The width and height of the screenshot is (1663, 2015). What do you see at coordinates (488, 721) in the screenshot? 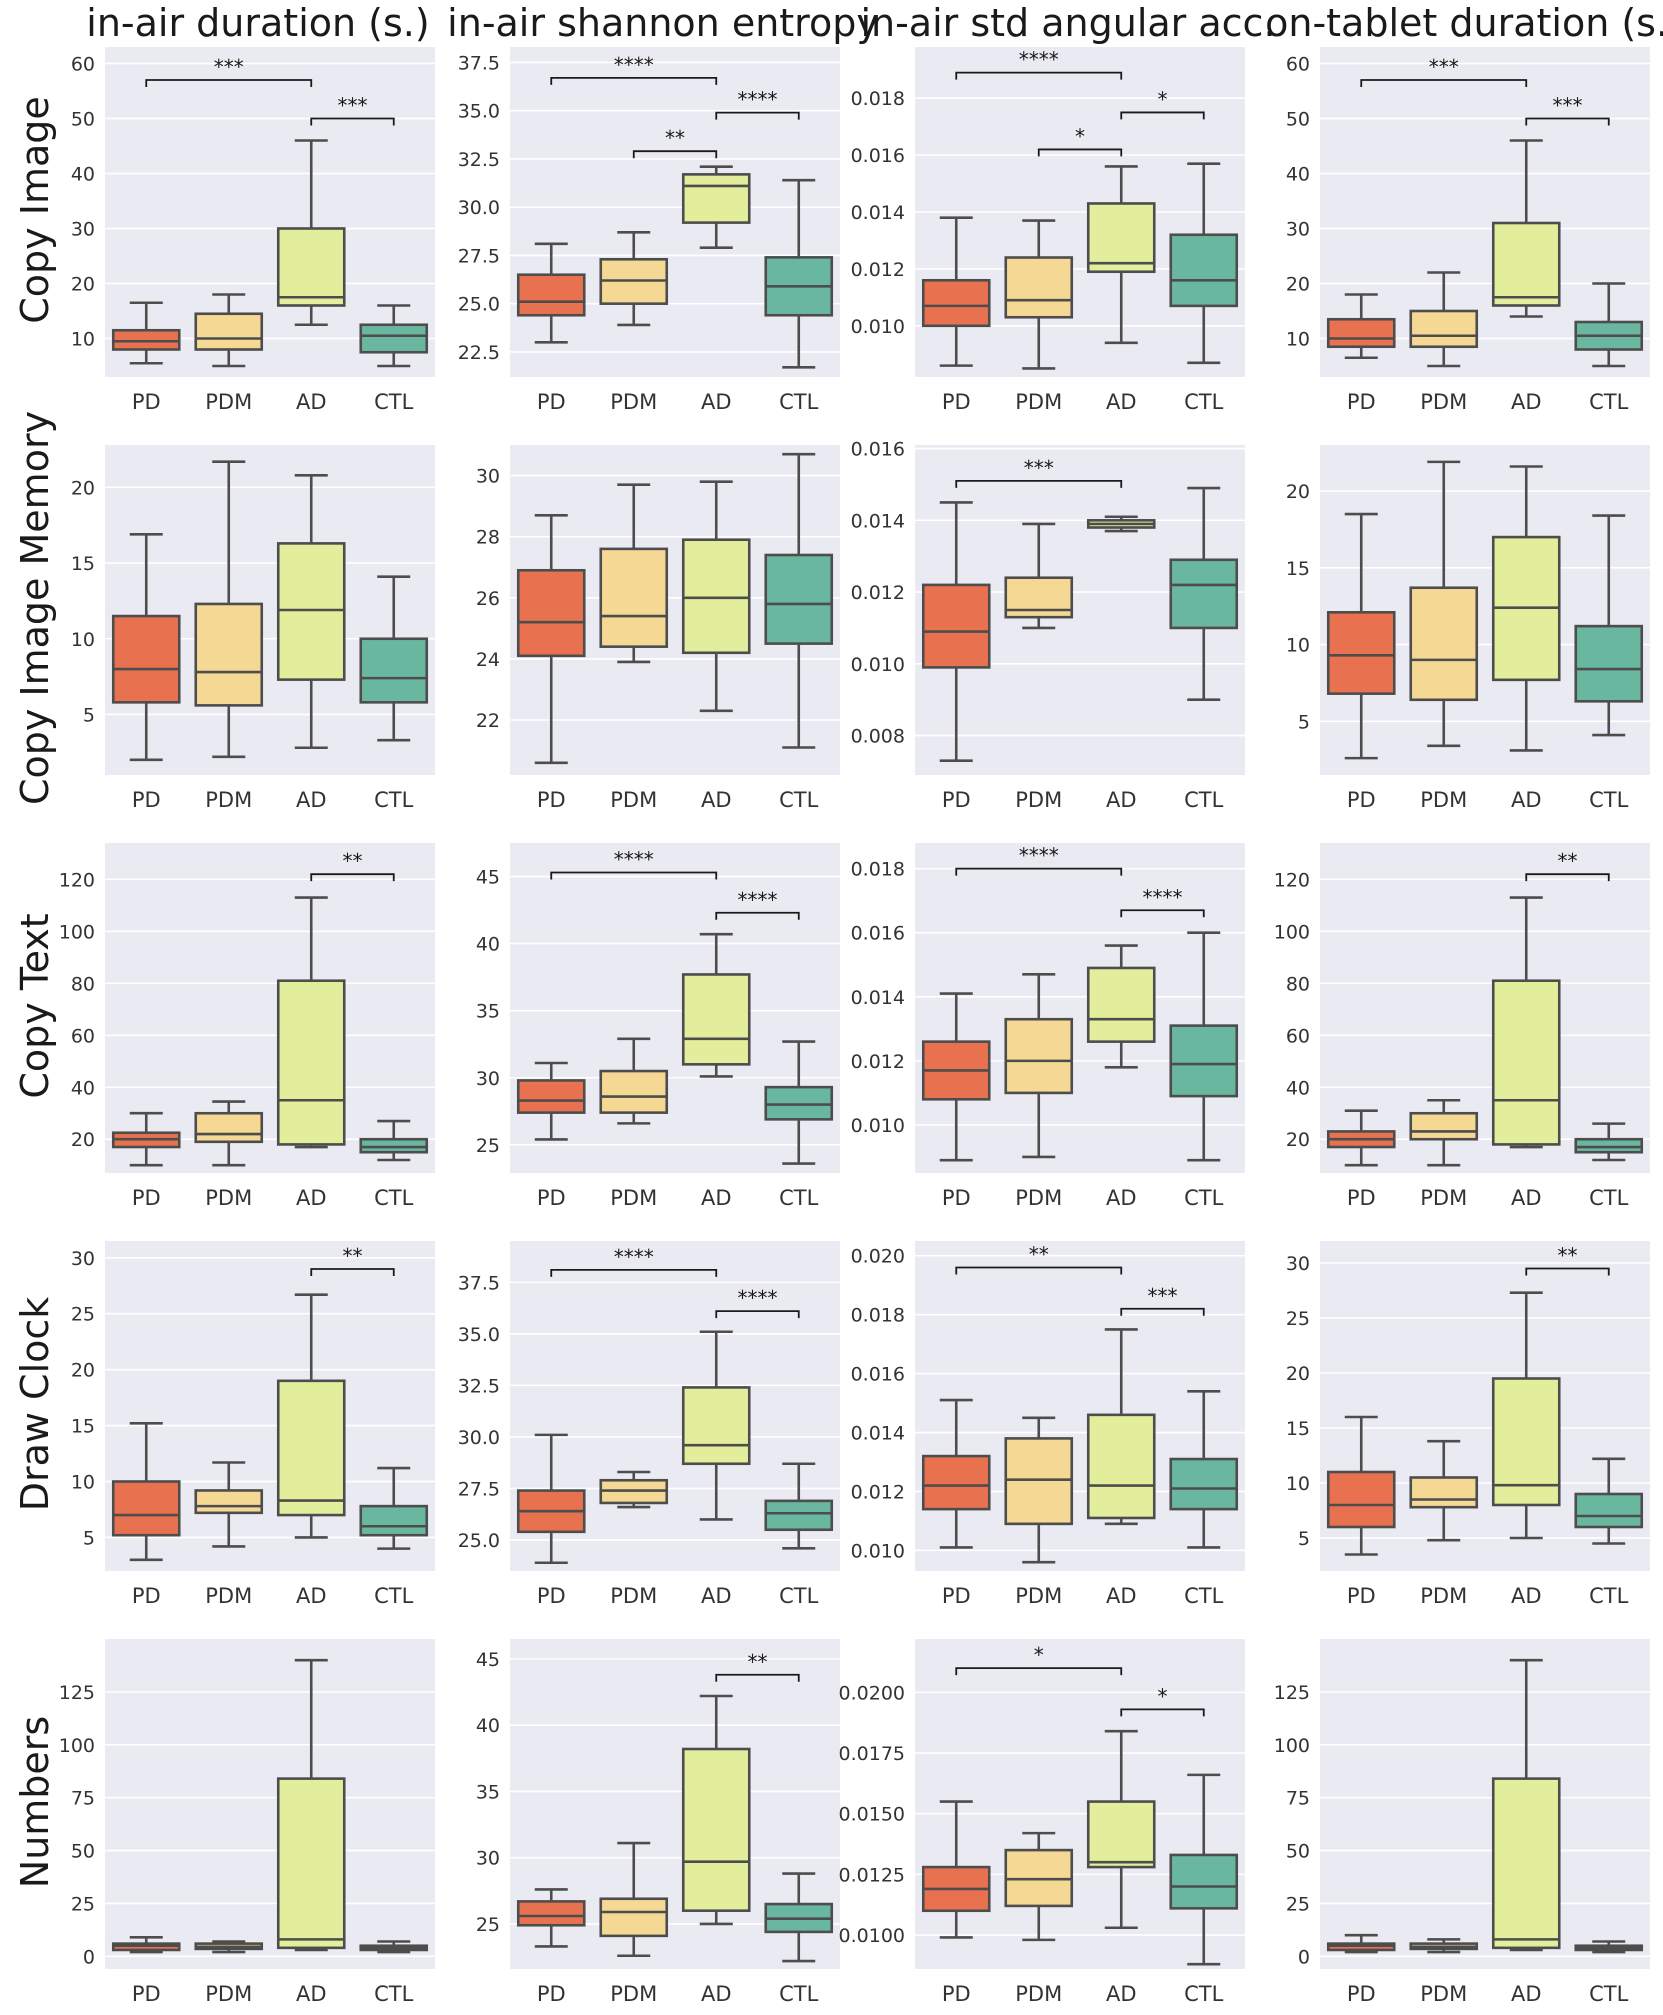
I see `y-tick-label: 22` at bounding box center [488, 721].